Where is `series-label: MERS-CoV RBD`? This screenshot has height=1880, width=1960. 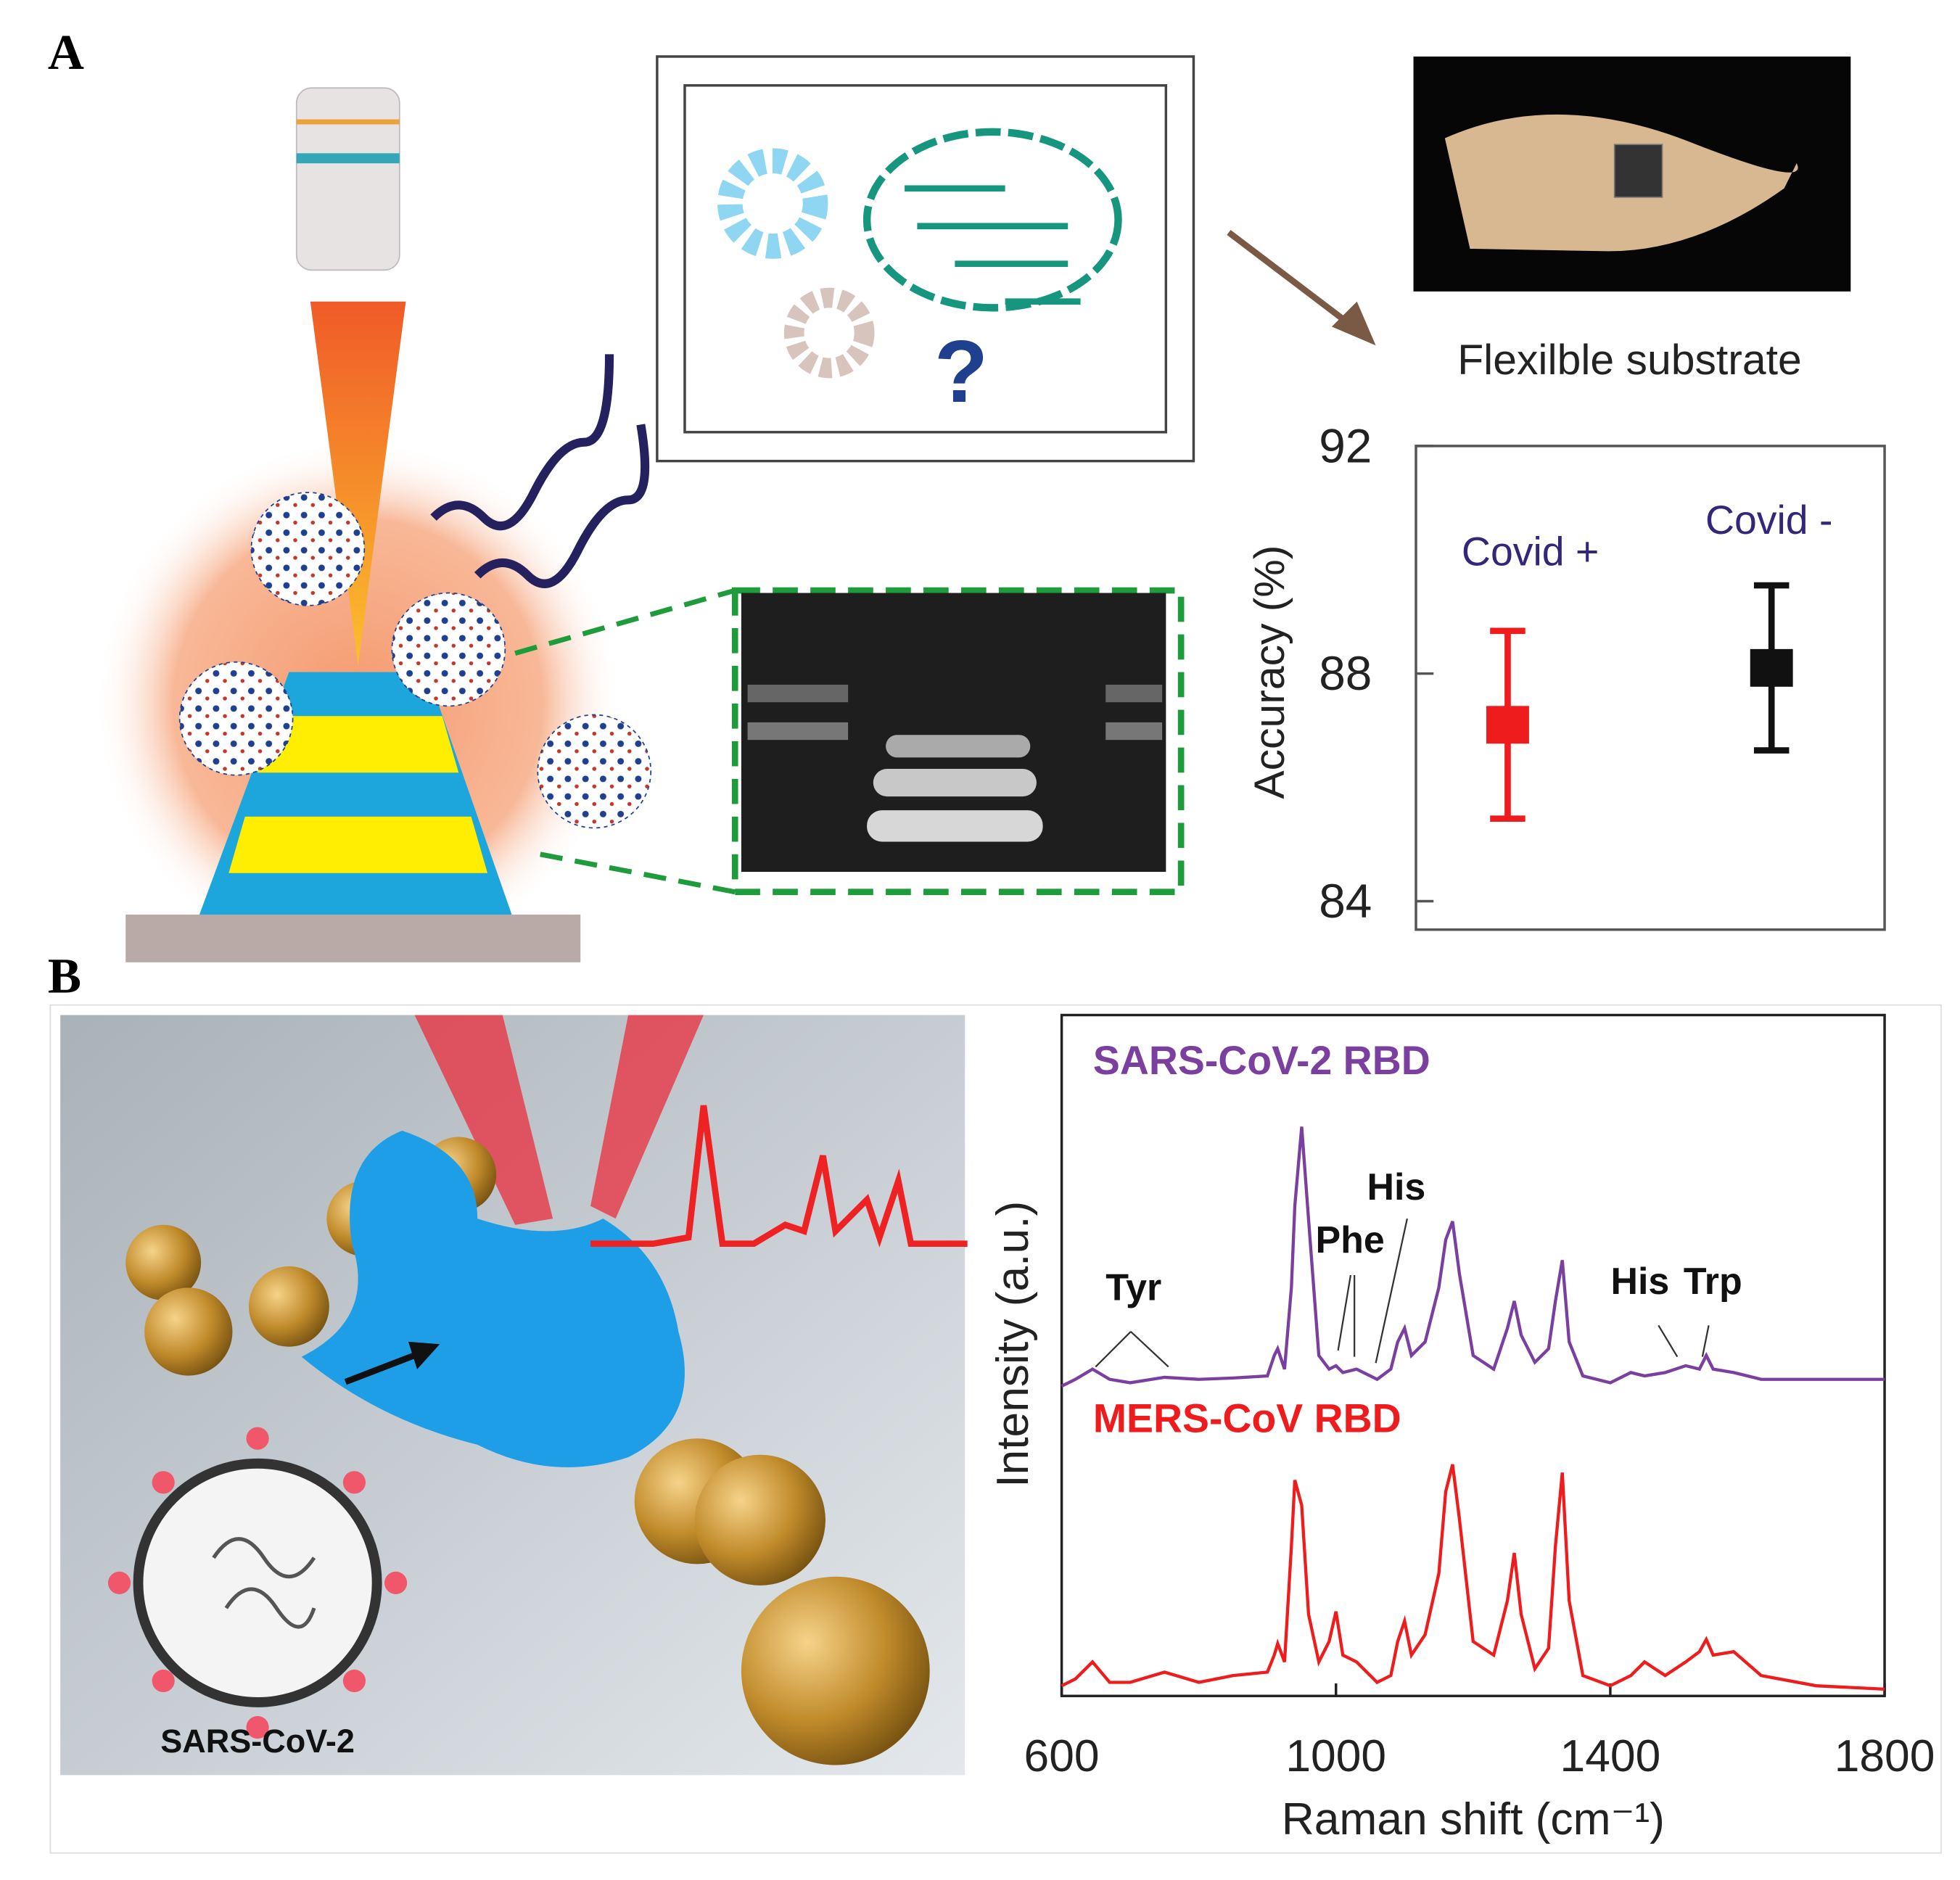 series-label: MERS-CoV RBD is located at coordinates (1247, 1418).